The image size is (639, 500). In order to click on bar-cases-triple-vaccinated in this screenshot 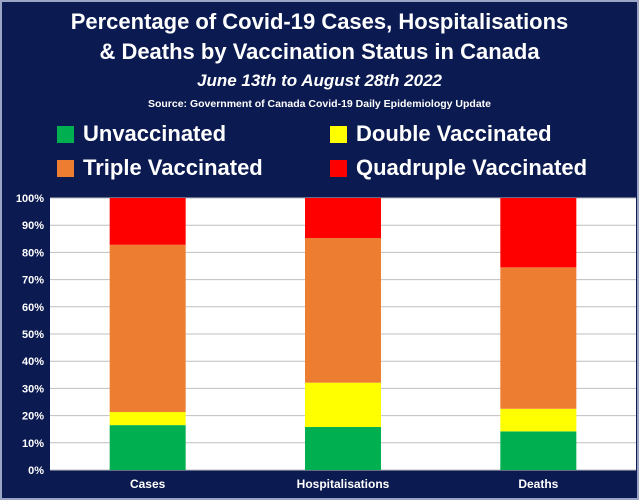, I will do `click(147, 328)`.